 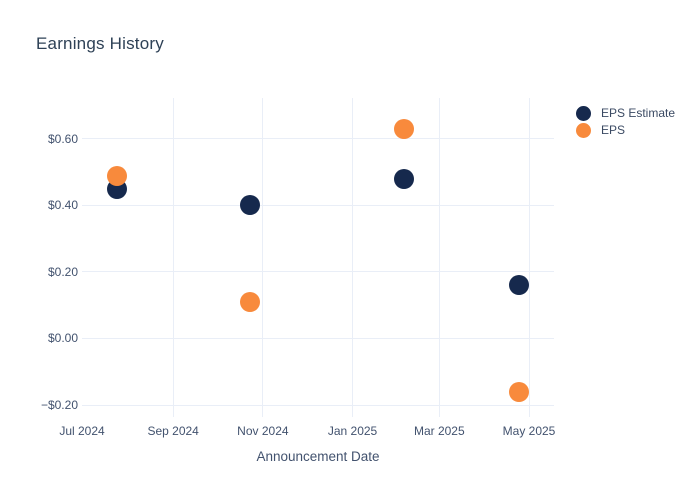 I want to click on y-tick-label: $0.00, so click(x=62, y=338).